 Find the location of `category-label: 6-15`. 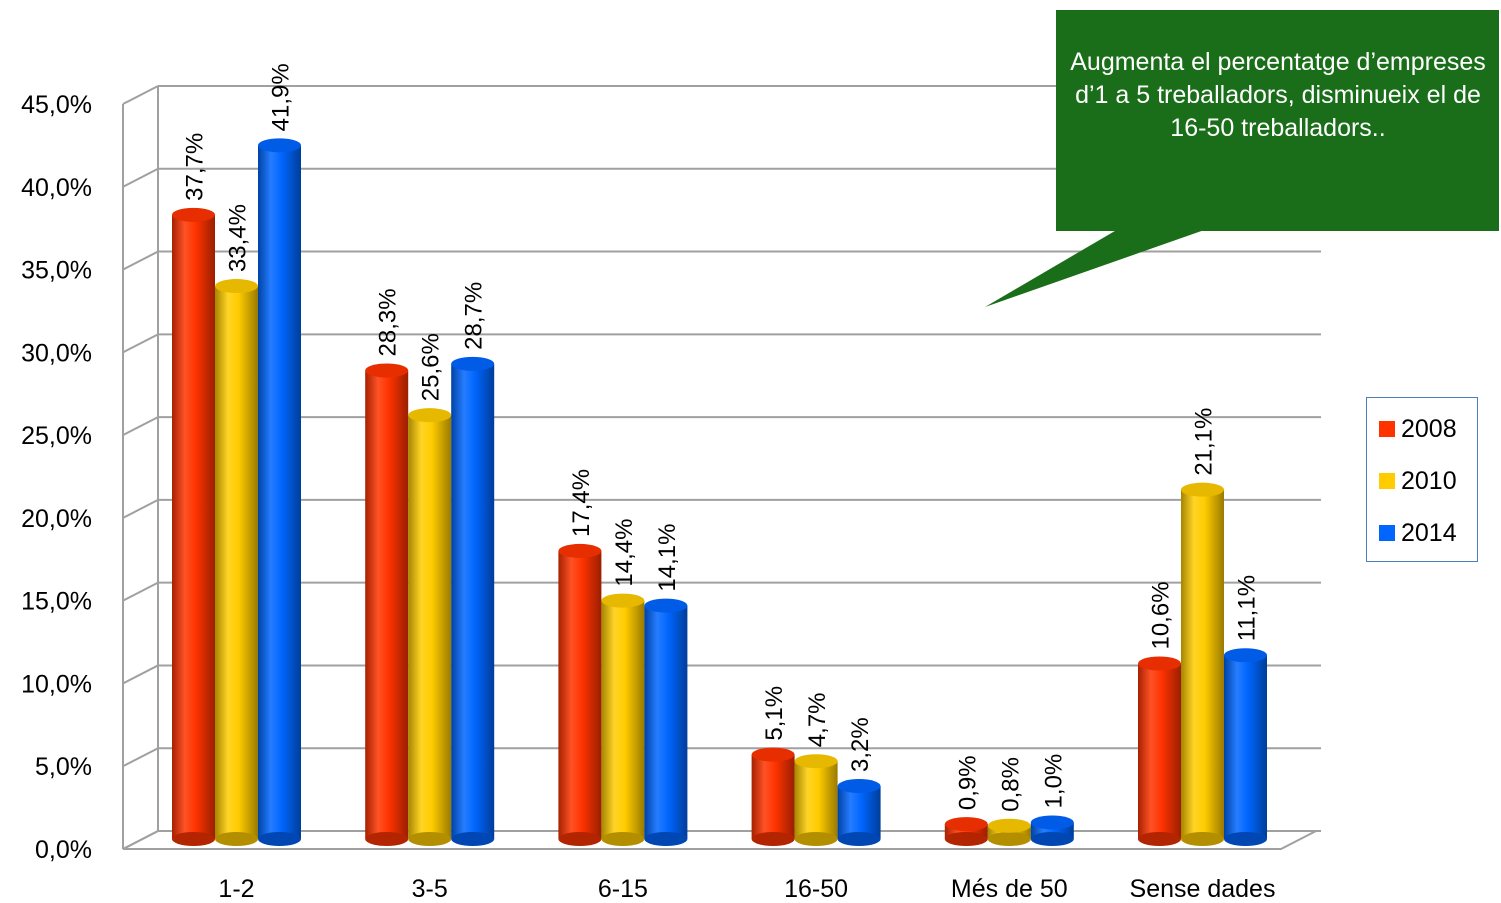

category-label: 6-15 is located at coordinates (623, 889).